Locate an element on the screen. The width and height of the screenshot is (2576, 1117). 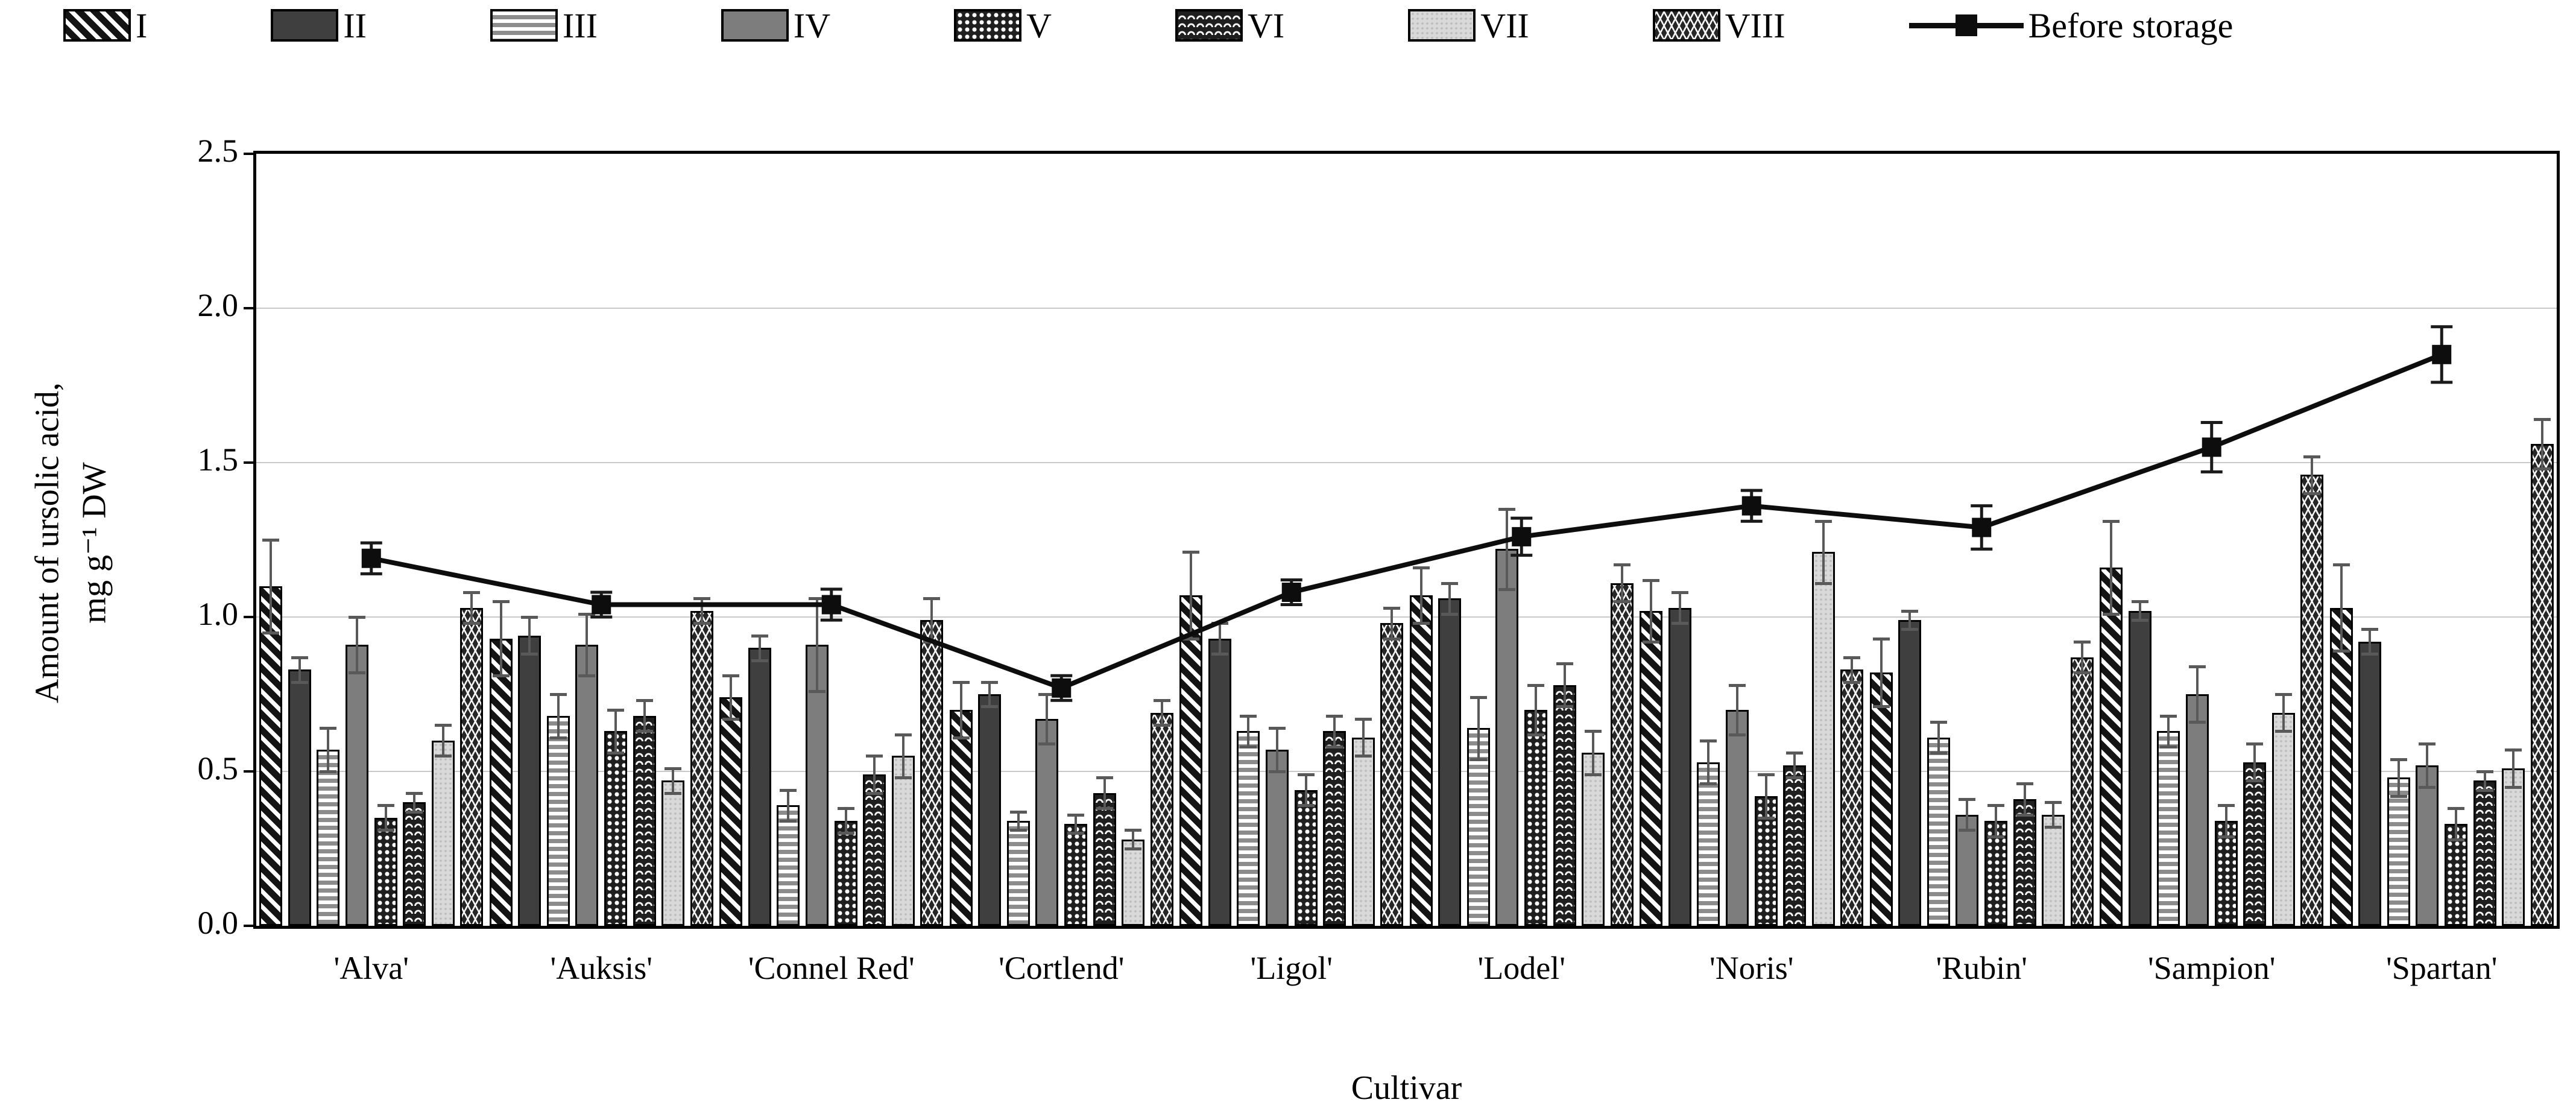
legend-item-III: III is located at coordinates (544, 26).